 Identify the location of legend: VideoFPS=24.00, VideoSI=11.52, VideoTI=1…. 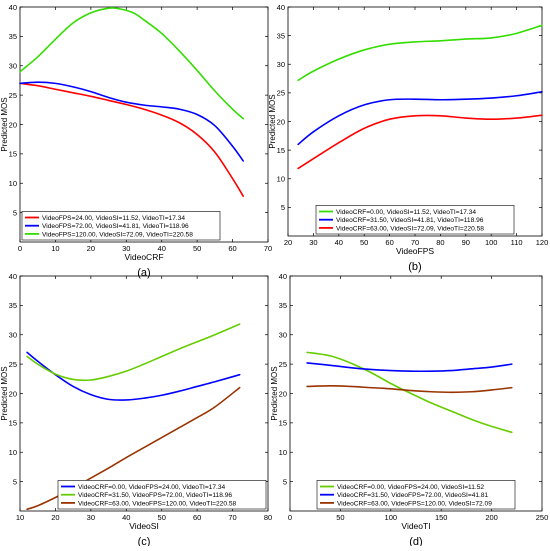
(121, 226).